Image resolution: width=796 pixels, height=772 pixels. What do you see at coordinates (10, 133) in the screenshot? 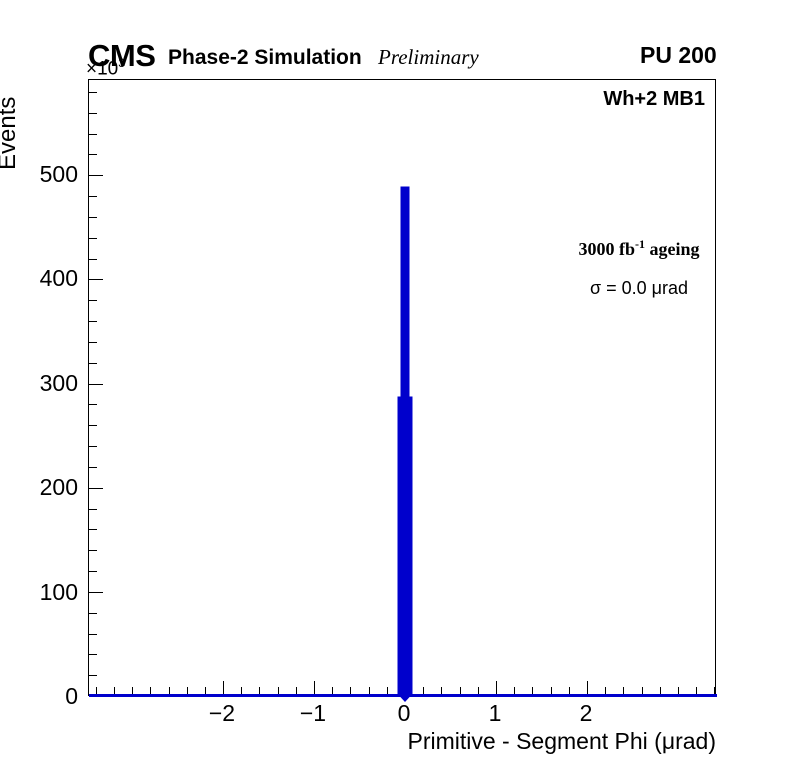
I see `y-axis-title: Events` at bounding box center [10, 133].